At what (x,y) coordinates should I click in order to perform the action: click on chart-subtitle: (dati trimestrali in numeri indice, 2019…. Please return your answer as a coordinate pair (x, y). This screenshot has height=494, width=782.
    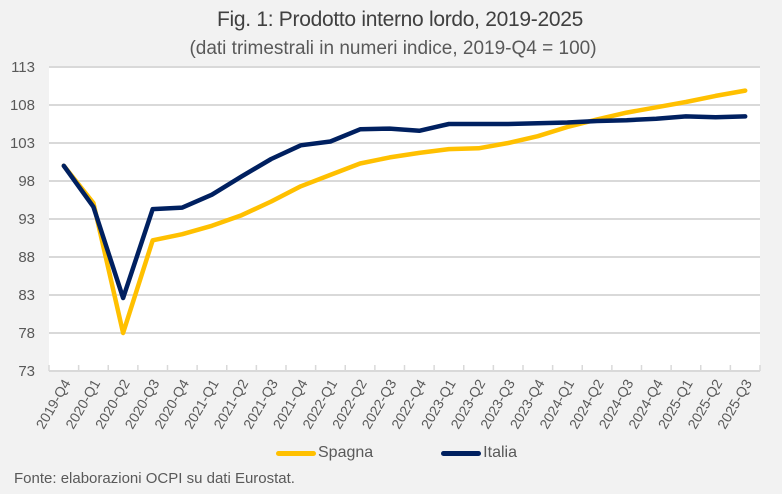
    Looking at the image, I should click on (393, 48).